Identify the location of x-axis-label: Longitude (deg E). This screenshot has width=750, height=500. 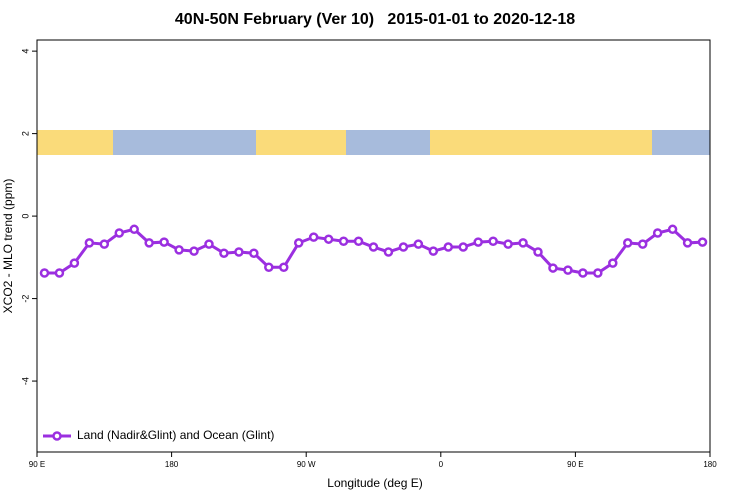
(374, 483).